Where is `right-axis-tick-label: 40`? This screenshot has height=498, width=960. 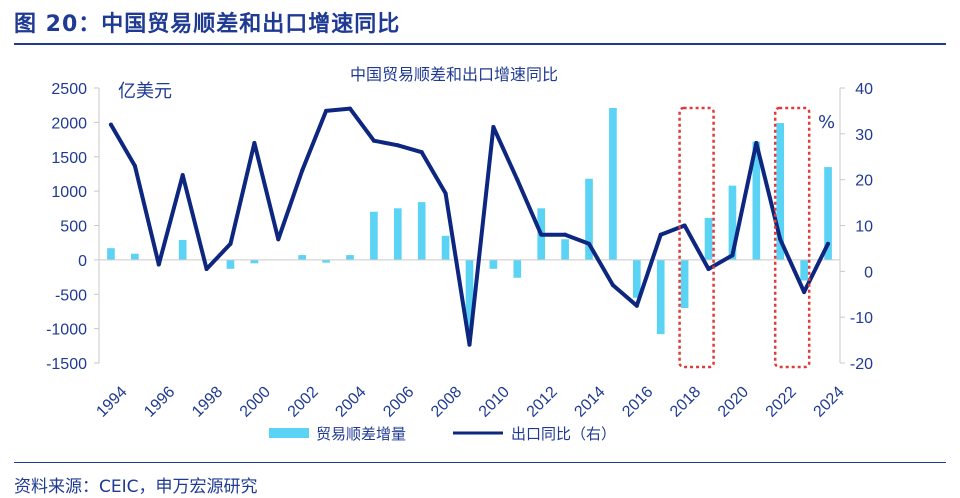 right-axis-tick-label: 40 is located at coordinates (864, 89).